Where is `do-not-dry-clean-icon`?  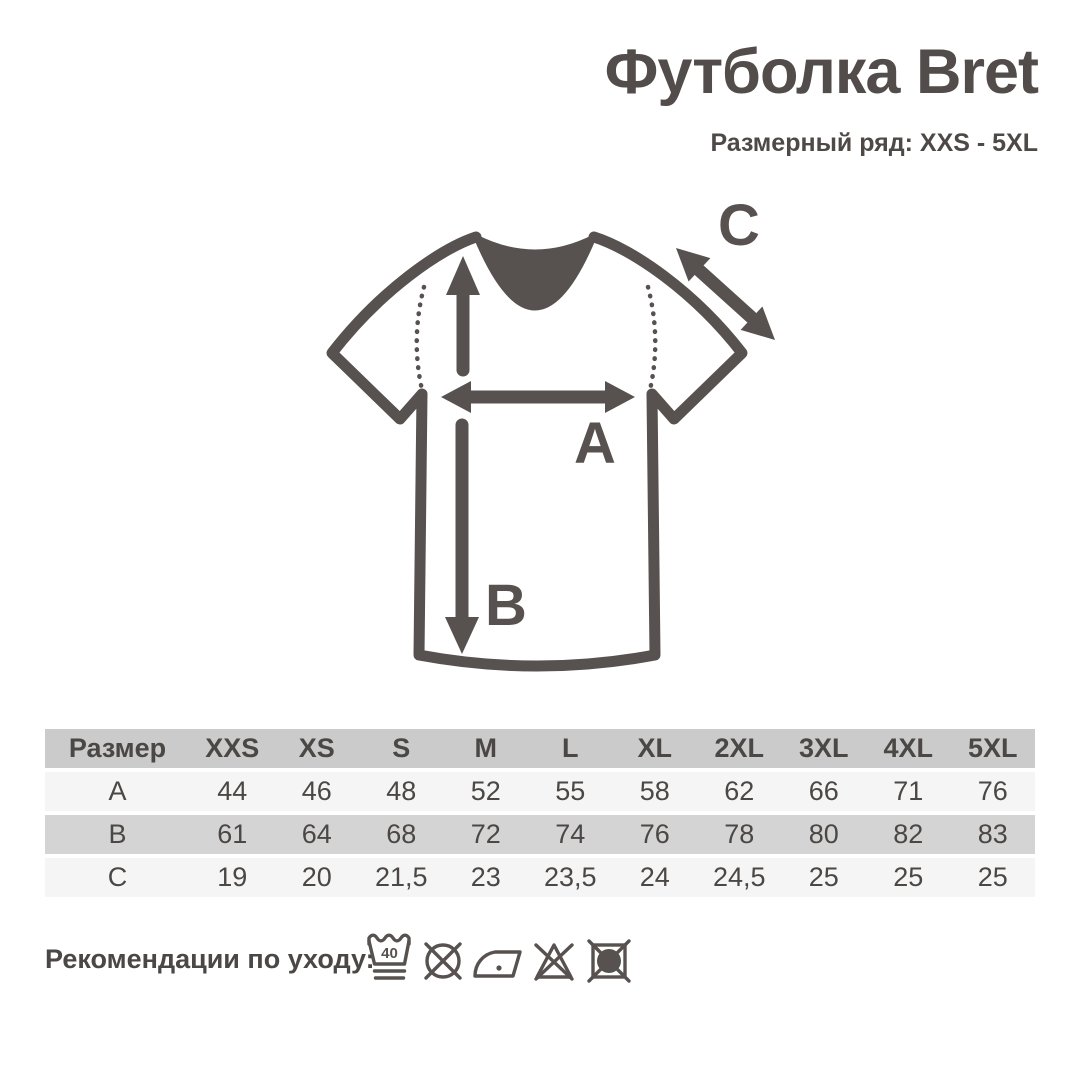
do-not-dry-clean-icon is located at coordinates (443, 961).